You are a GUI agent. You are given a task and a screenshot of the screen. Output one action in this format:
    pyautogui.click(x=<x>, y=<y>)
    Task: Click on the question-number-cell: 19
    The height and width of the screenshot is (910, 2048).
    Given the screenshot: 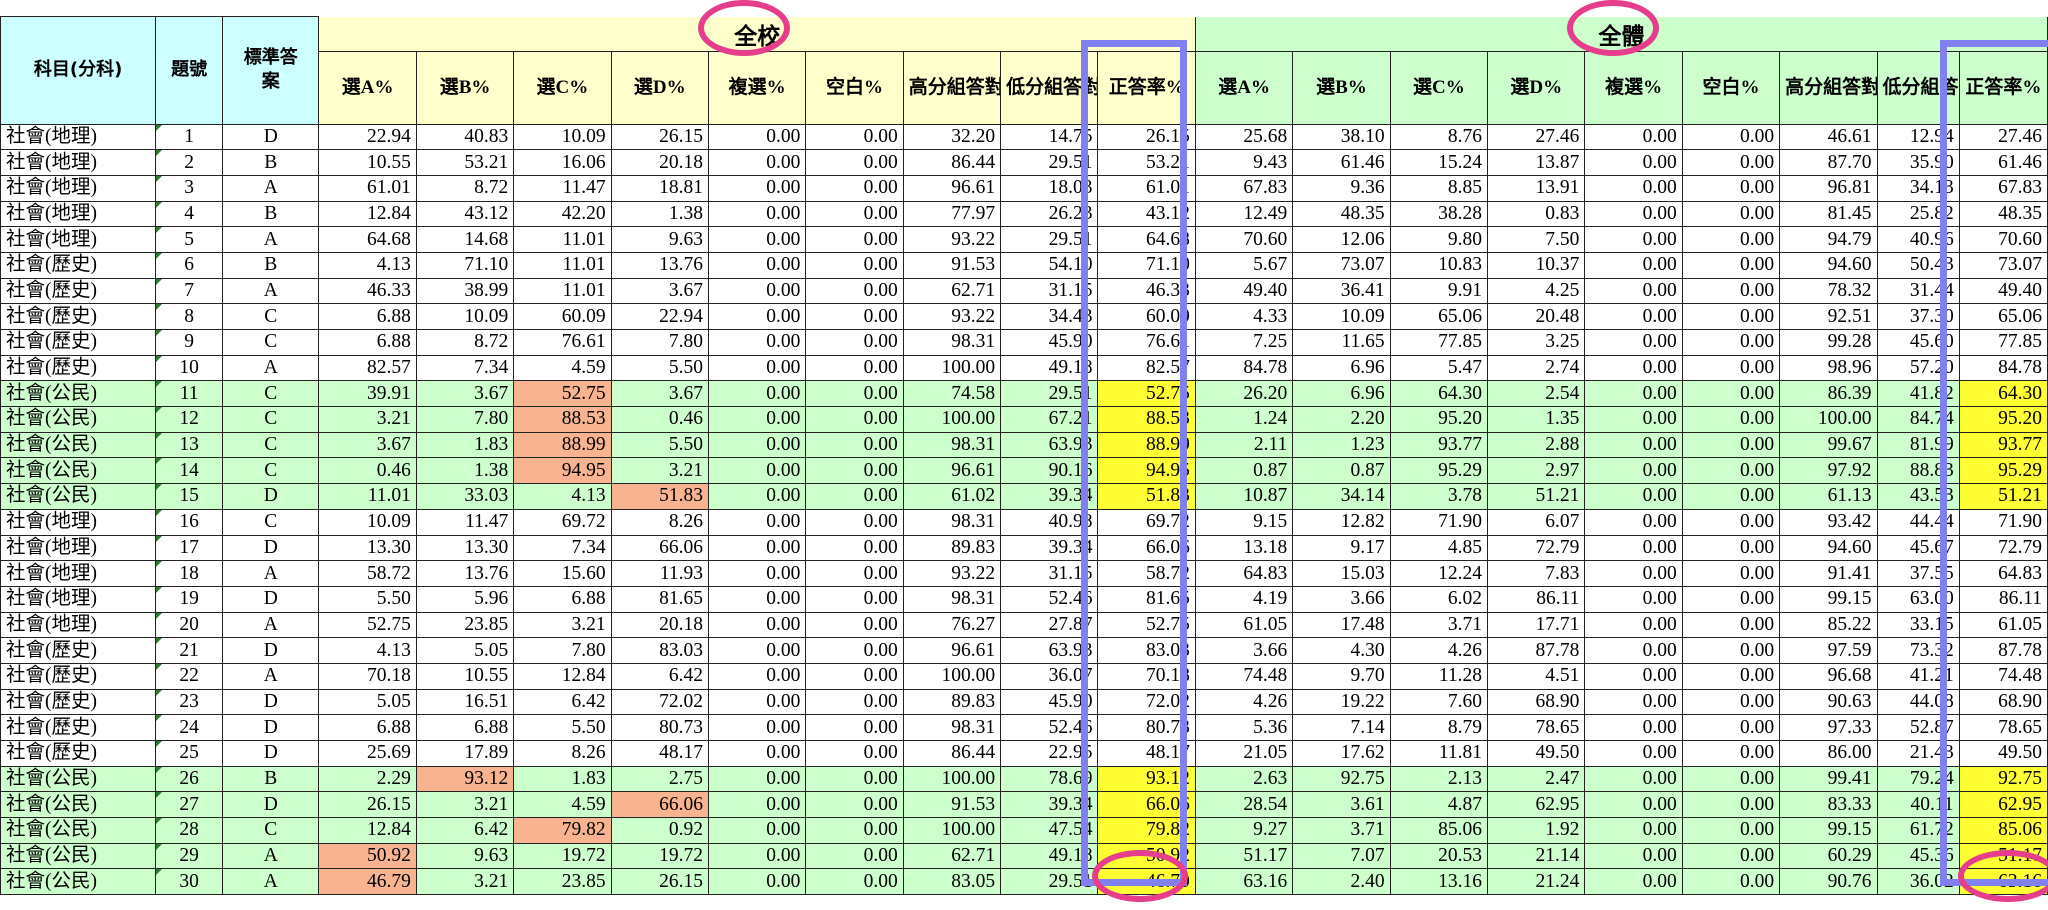 What is the action you would take?
    pyautogui.click(x=189, y=599)
    